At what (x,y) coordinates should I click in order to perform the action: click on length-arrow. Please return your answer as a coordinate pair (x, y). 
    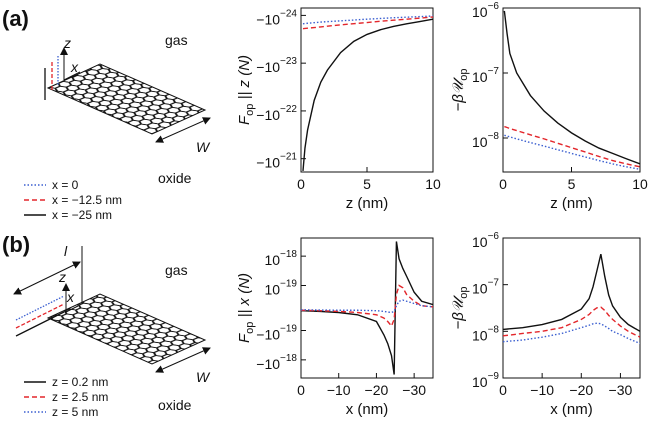
    Looking at the image, I should click on (47, 278).